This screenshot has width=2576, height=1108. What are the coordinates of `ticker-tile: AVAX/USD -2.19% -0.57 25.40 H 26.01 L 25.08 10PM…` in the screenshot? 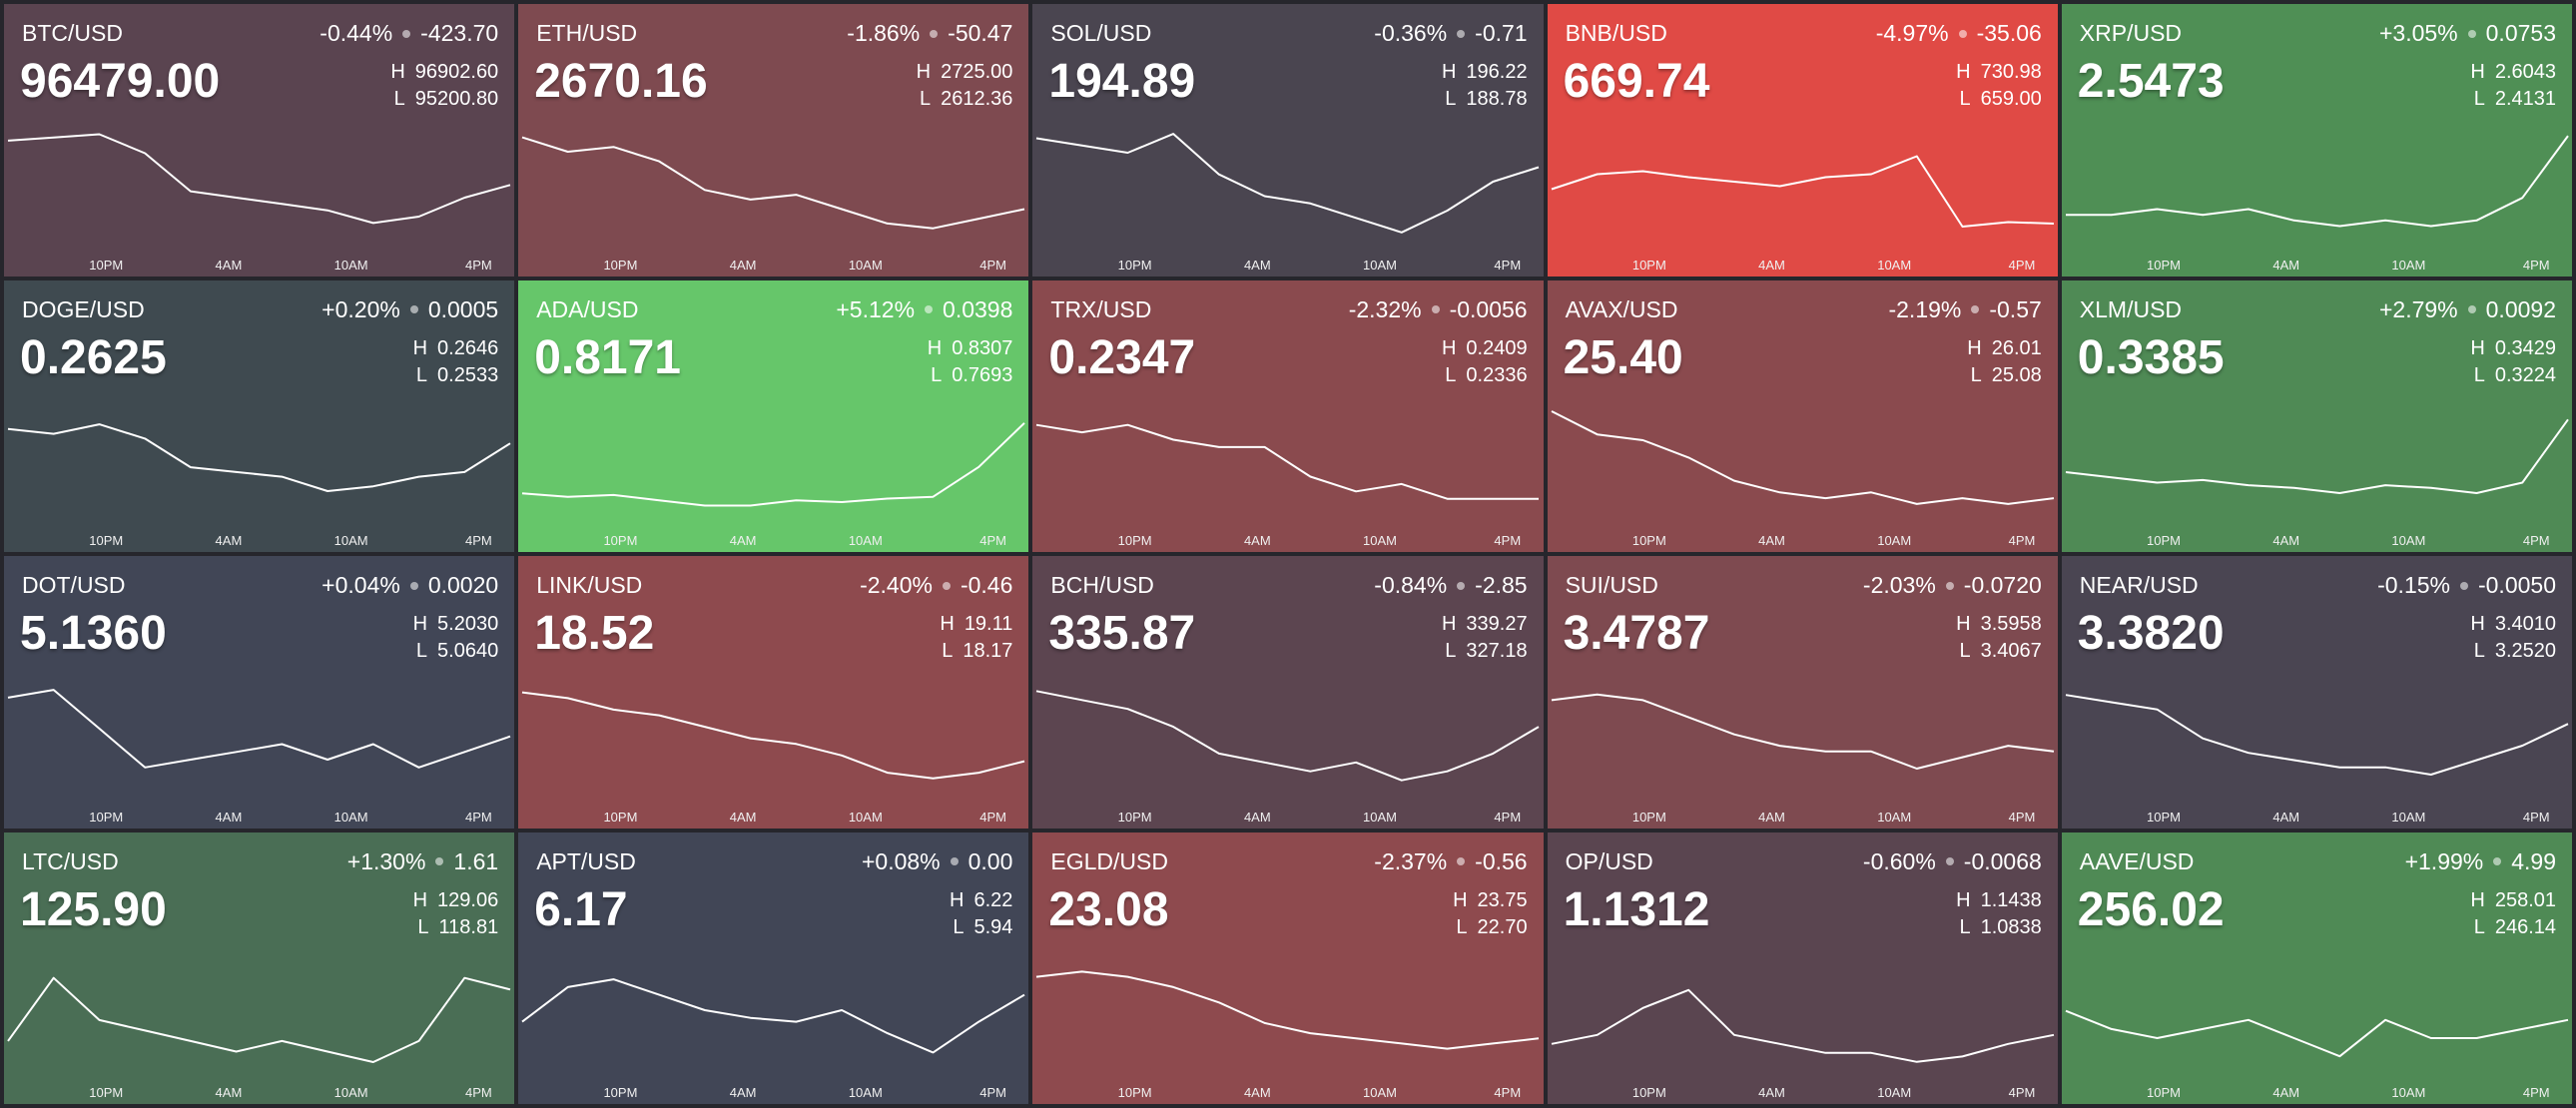 It's located at (1802, 415).